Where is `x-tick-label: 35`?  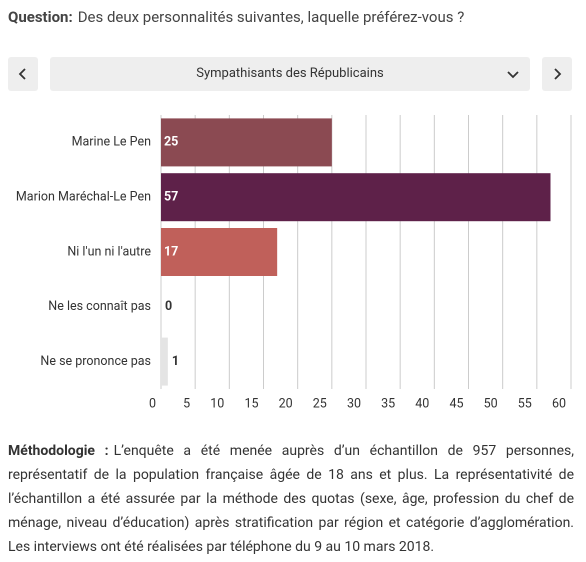 x-tick-label: 35 is located at coordinates (388, 403).